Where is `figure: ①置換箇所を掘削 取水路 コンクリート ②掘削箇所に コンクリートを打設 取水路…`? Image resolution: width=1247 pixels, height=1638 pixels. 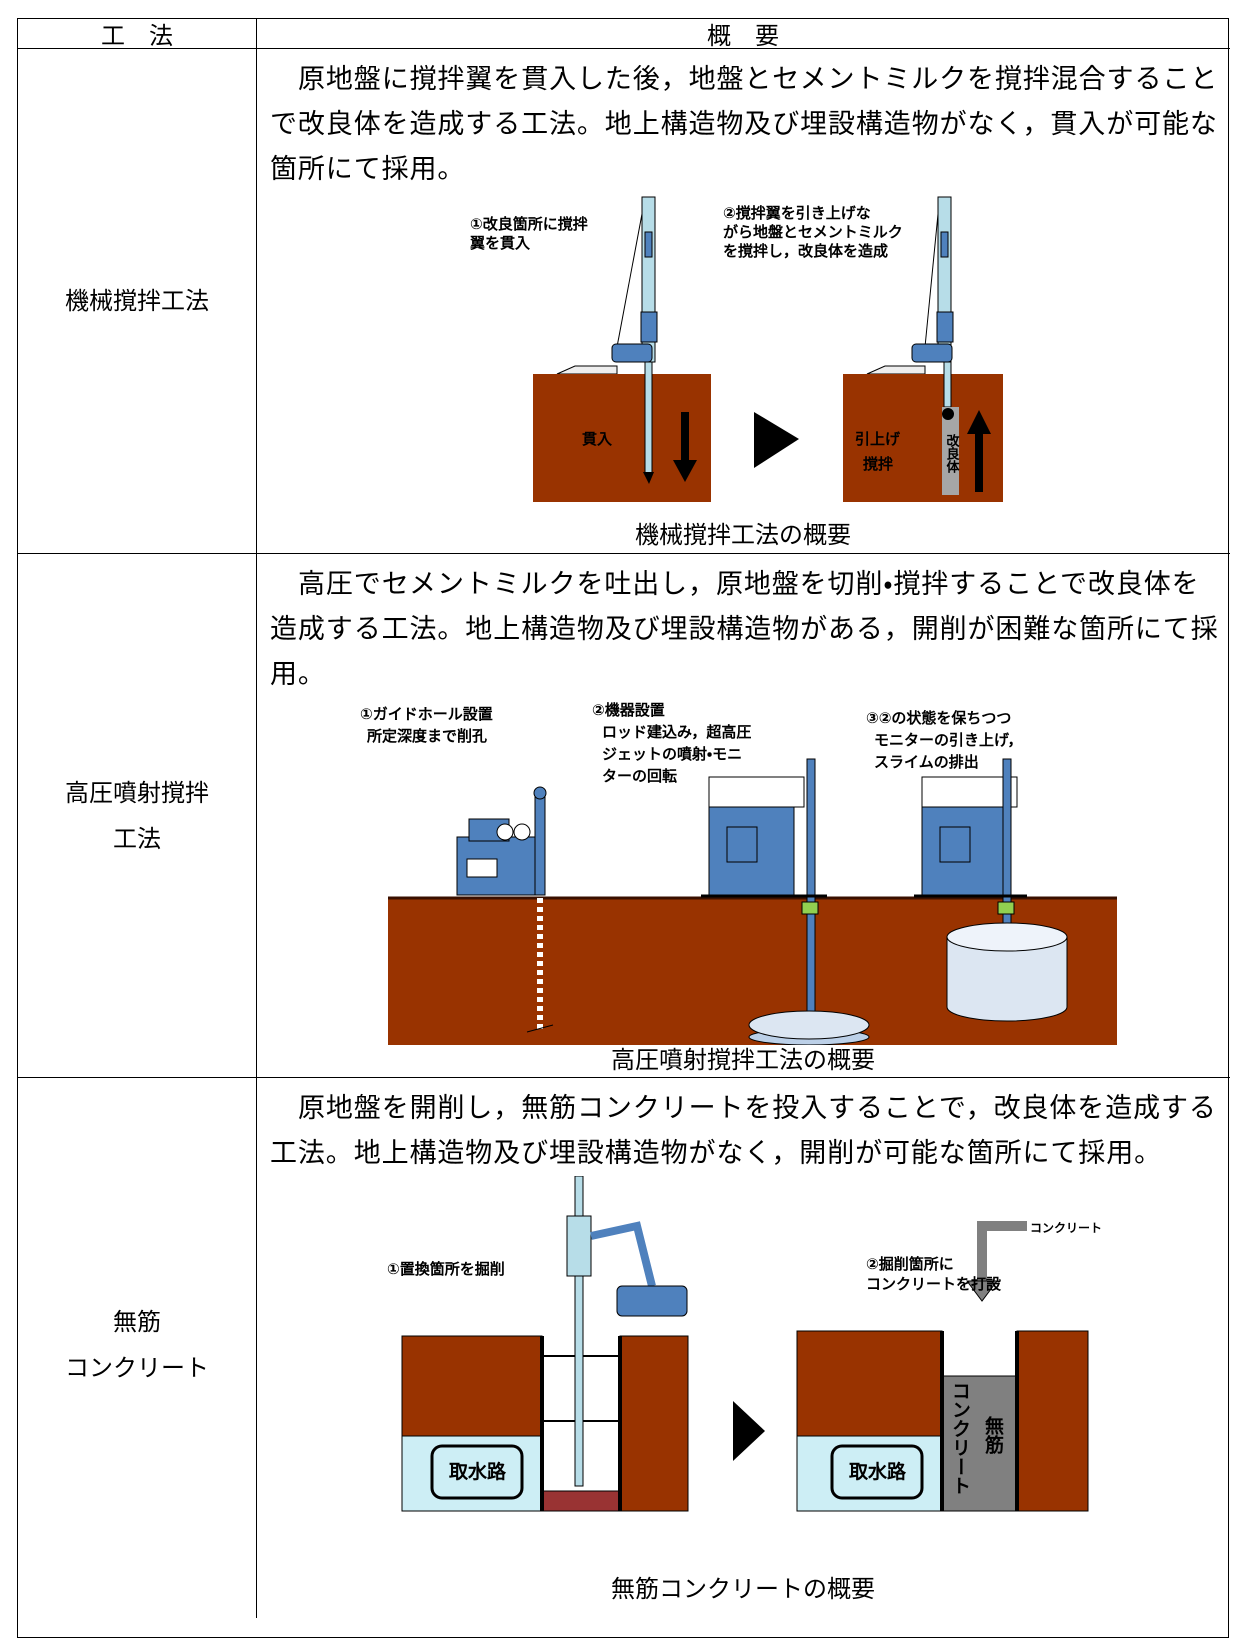
figure: ①置換箇所を掘削 取水路 コンクリート ②掘削箇所に コンクリートを打設 取水路… is located at coordinates (744, 1344).